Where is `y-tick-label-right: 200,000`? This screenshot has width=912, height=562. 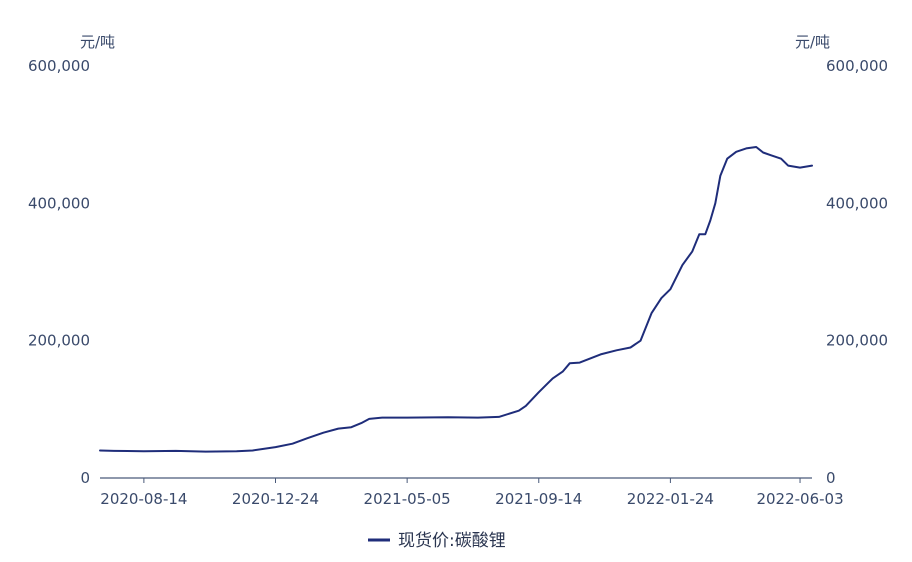 y-tick-label-right: 200,000 is located at coordinates (857, 341).